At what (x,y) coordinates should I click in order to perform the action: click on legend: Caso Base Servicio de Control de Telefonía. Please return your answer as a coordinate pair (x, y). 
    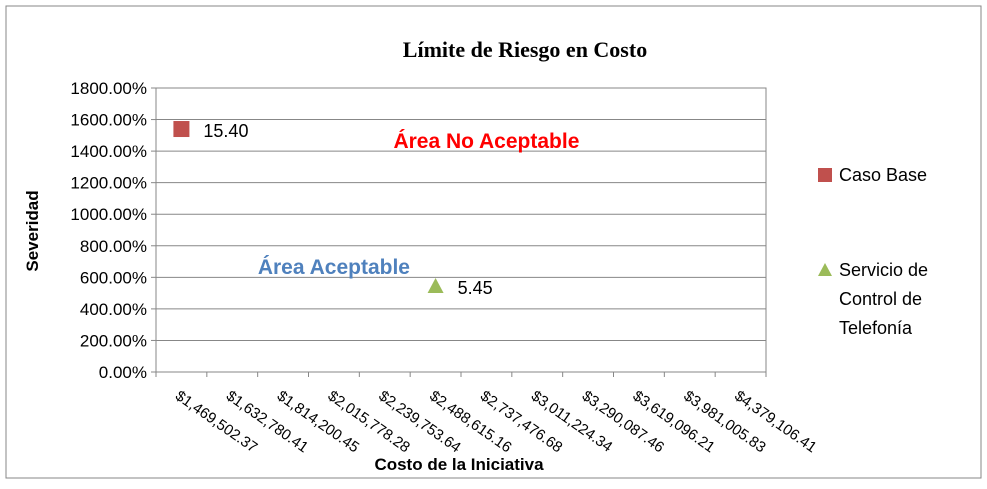
    Looking at the image, I should click on (873, 251).